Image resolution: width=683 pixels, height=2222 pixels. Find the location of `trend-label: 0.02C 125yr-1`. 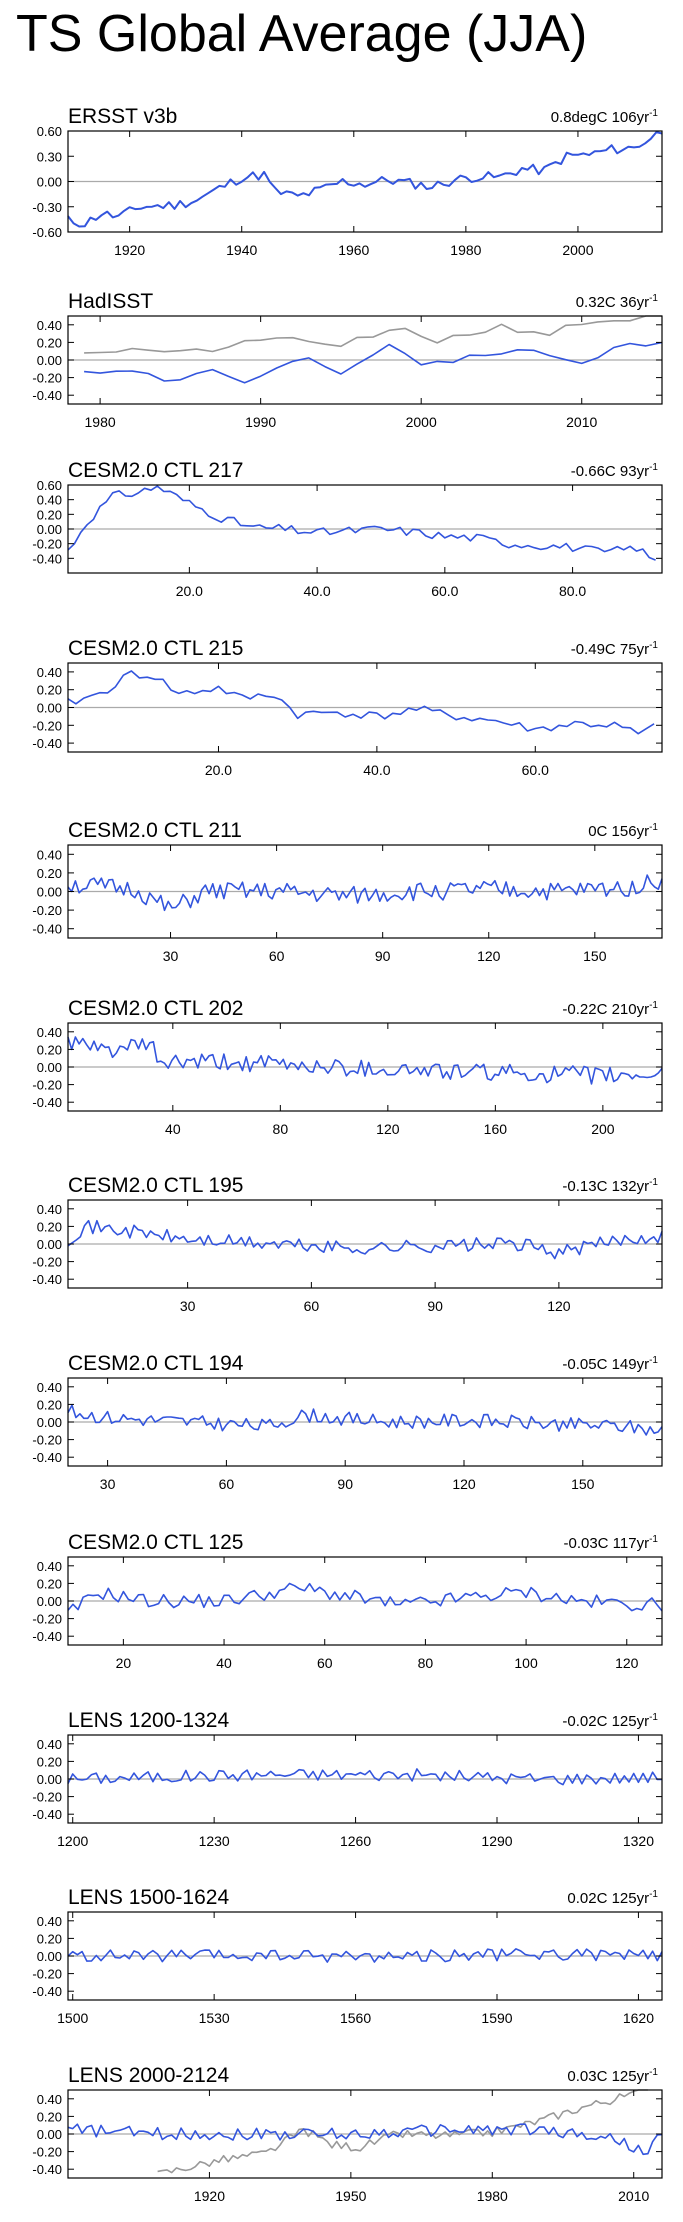

trend-label: 0.02C 125yr-1 is located at coordinates (612, 1898).